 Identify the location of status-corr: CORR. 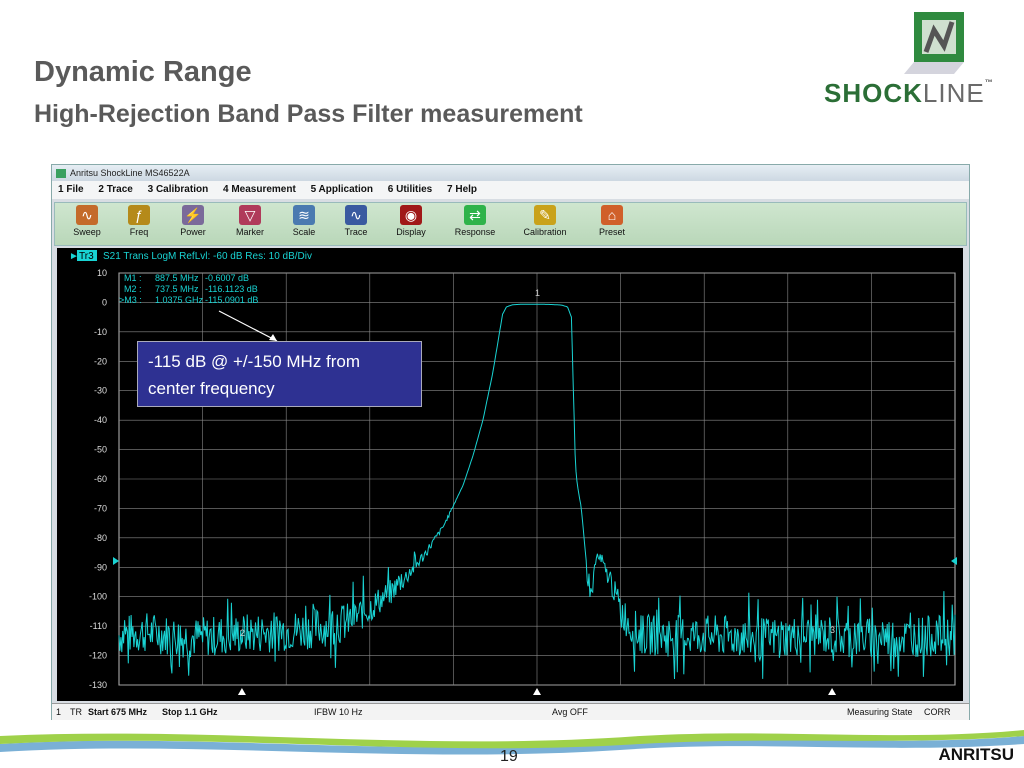
(937, 712).